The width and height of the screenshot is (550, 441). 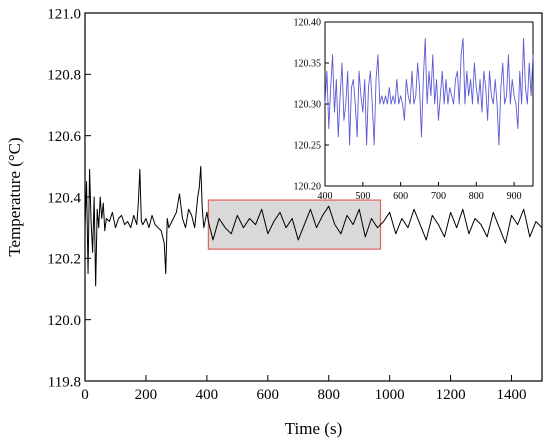 What do you see at coordinates (362, 196) in the screenshot?
I see `inset-x-tick-label: 500` at bounding box center [362, 196].